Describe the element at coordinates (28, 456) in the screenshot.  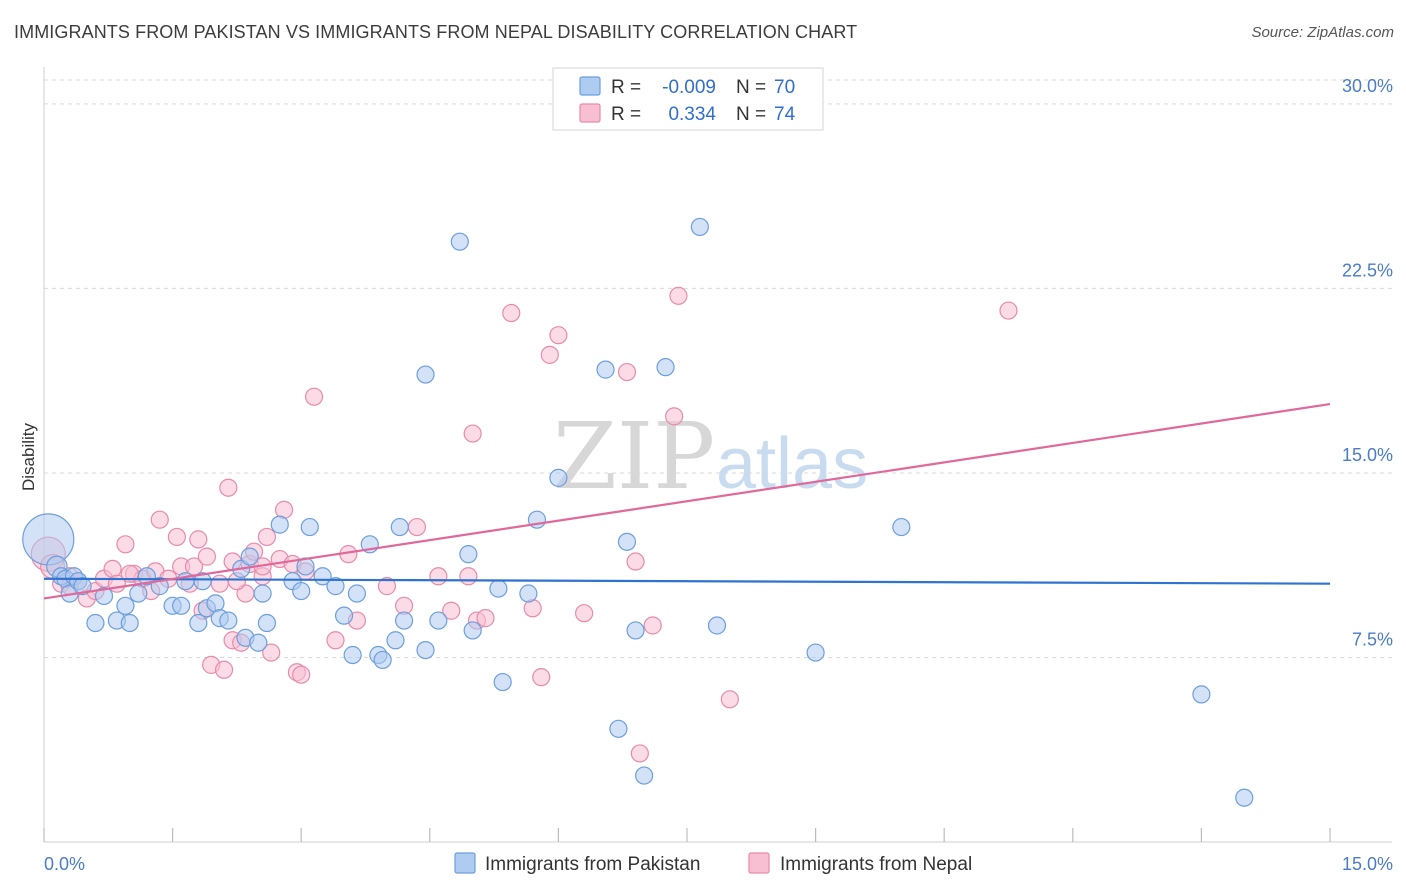
I see `y-axis-label: Disability` at that location.